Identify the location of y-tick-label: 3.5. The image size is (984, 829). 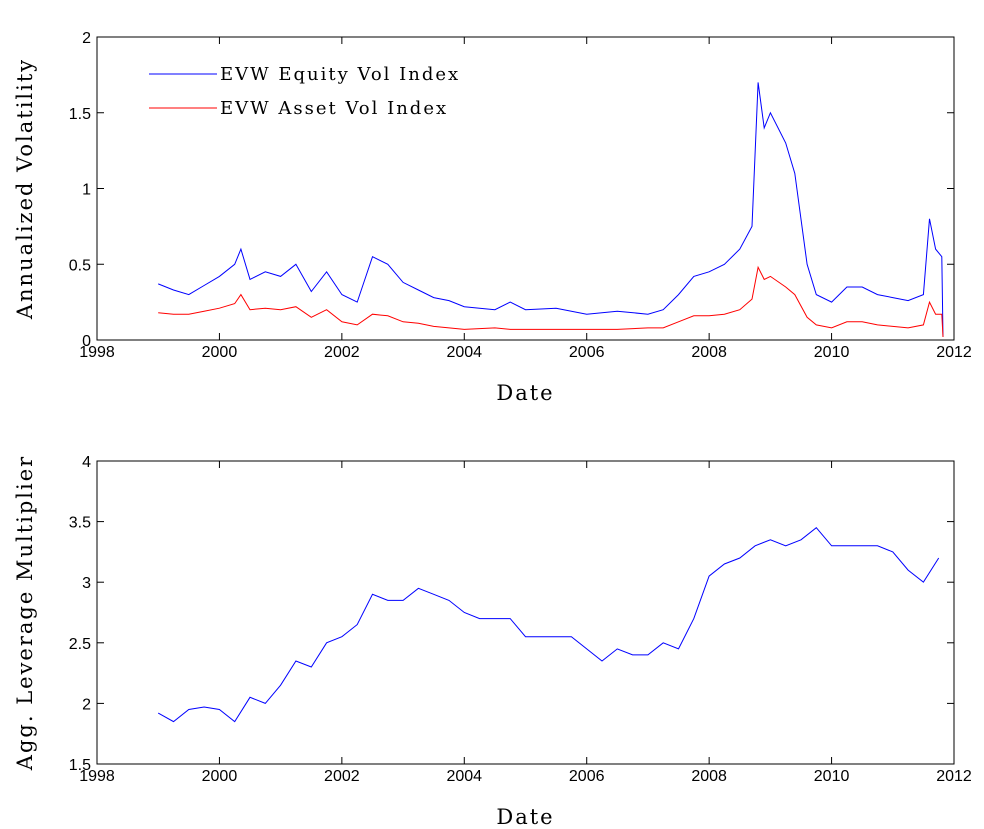
(80, 523).